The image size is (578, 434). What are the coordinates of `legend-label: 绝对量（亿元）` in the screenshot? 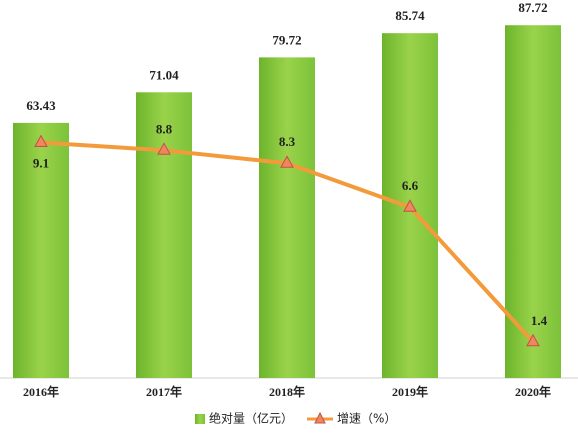 It's located at (251, 418).